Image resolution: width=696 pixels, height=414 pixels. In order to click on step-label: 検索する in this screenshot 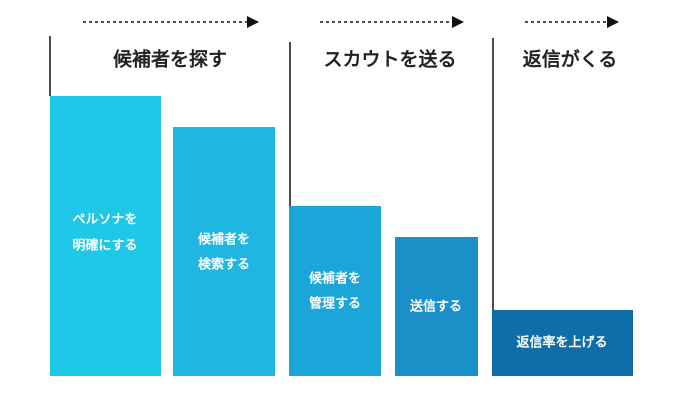, I will do `click(224, 265)`.